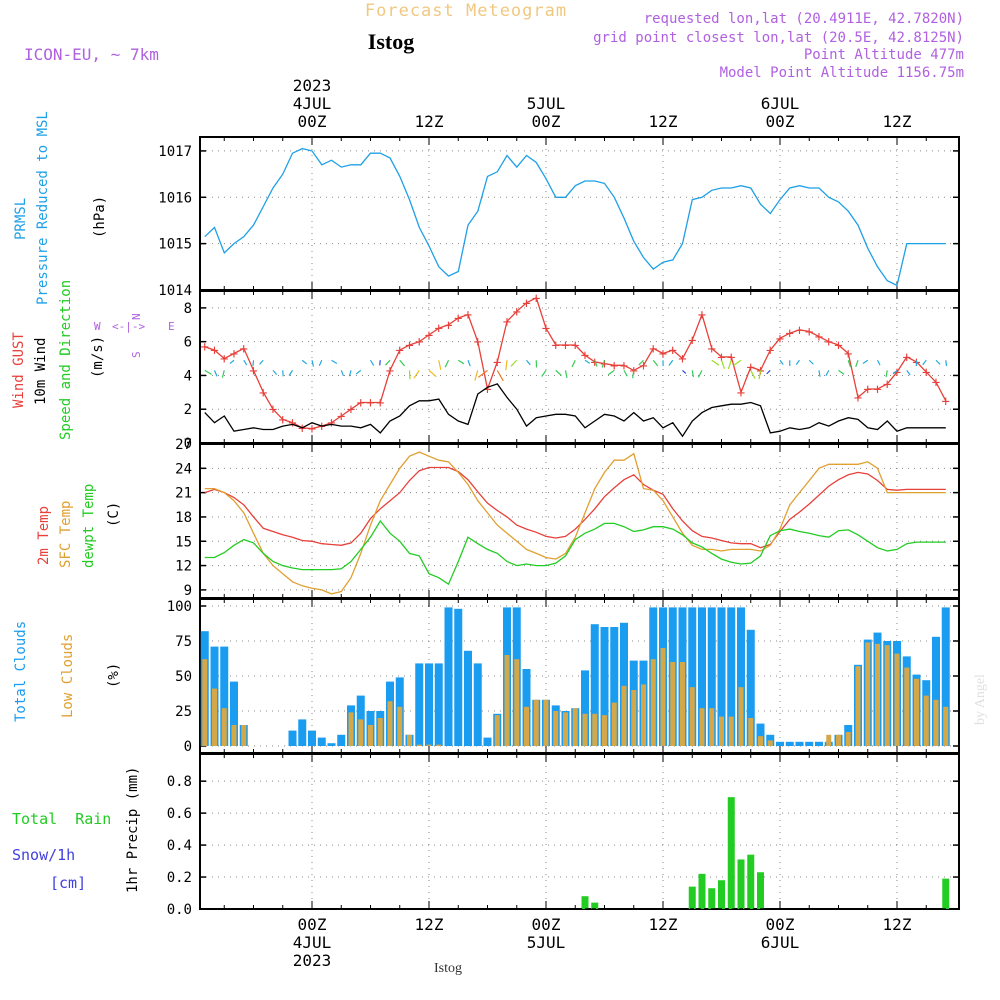 The image size is (1000, 1000). What do you see at coordinates (114, 675) in the screenshot?
I see `cloud-unit: (%)` at bounding box center [114, 675].